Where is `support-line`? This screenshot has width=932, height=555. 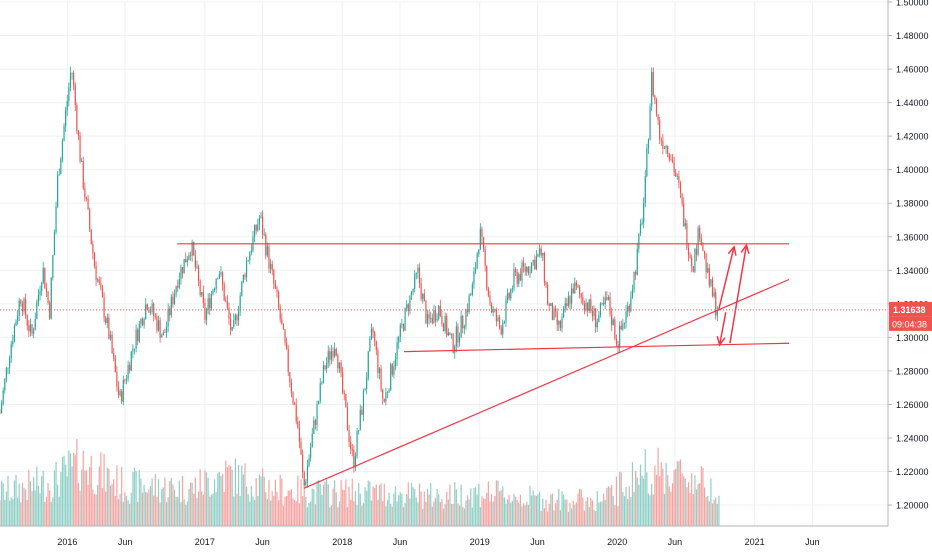
support-line is located at coordinates (597, 347).